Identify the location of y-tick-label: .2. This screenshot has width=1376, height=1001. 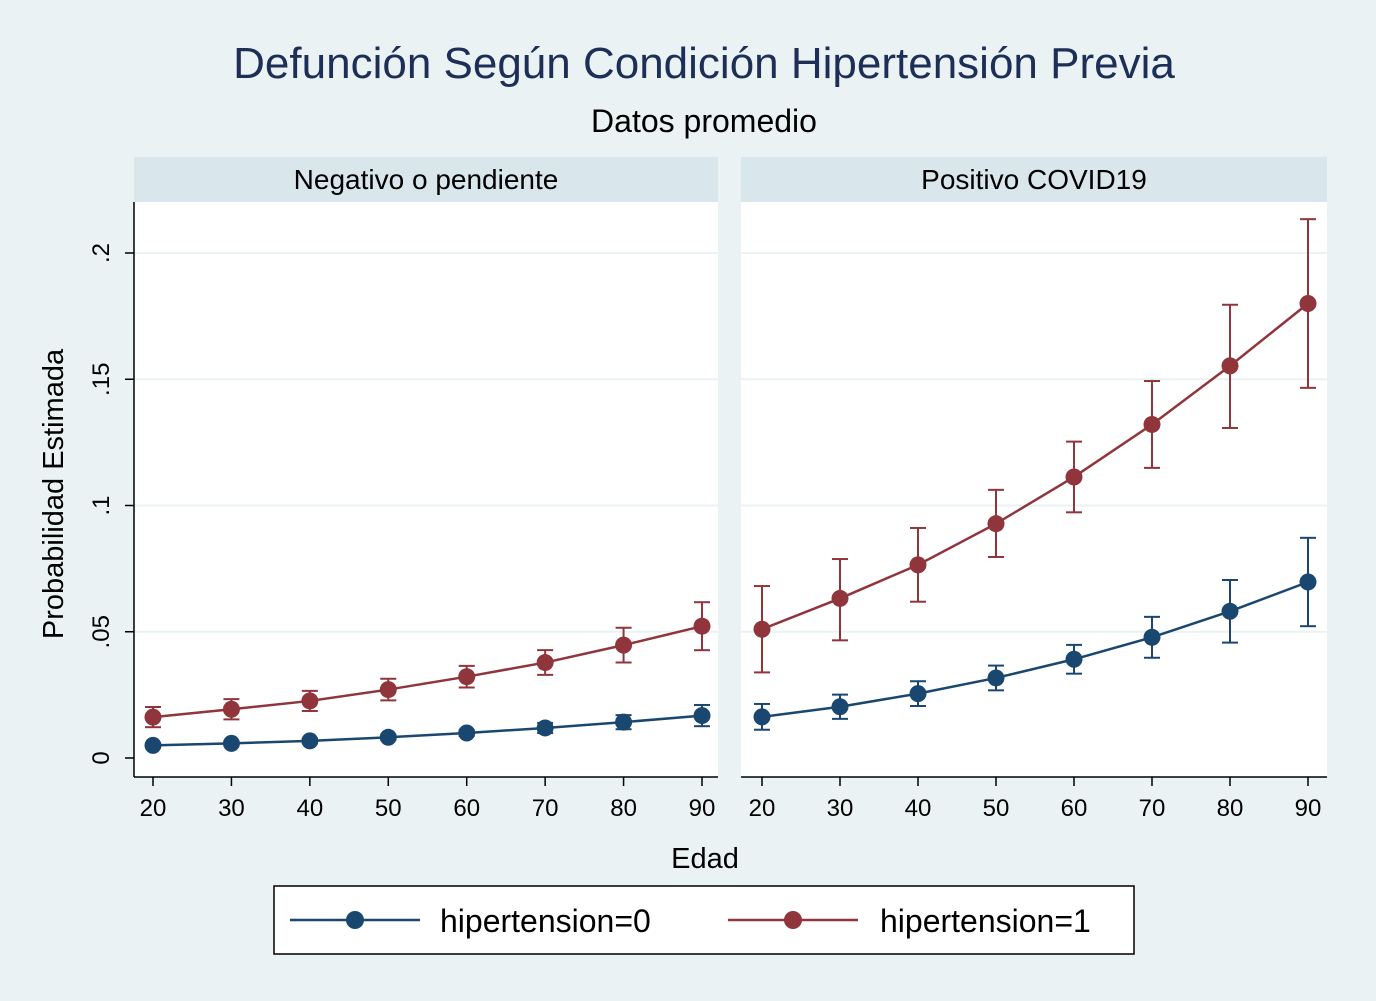
(101, 253).